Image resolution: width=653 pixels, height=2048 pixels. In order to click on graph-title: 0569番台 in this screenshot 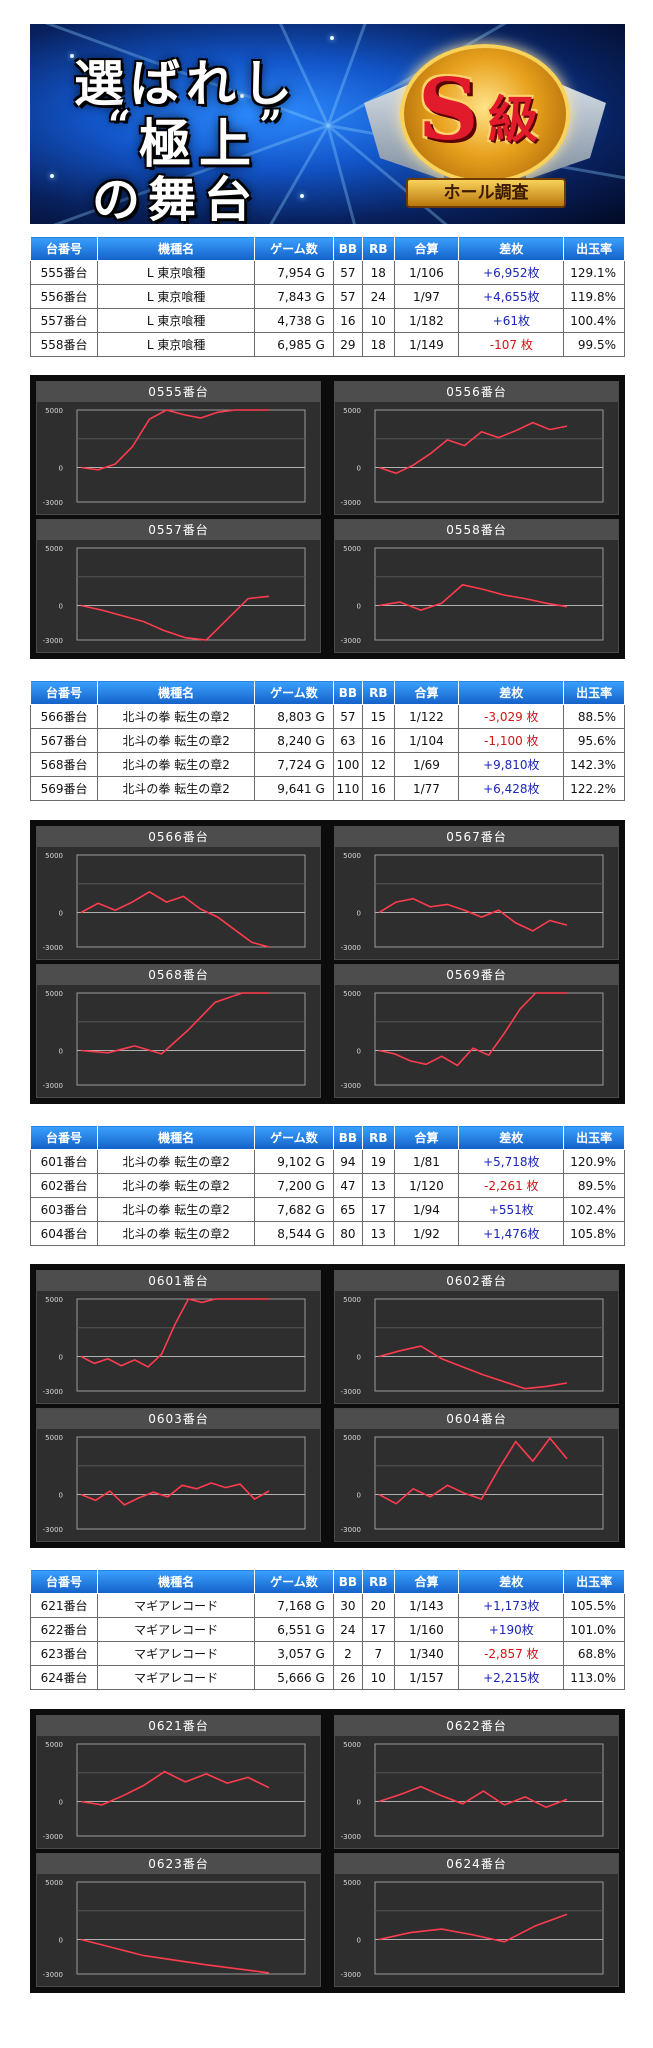, I will do `click(476, 975)`.